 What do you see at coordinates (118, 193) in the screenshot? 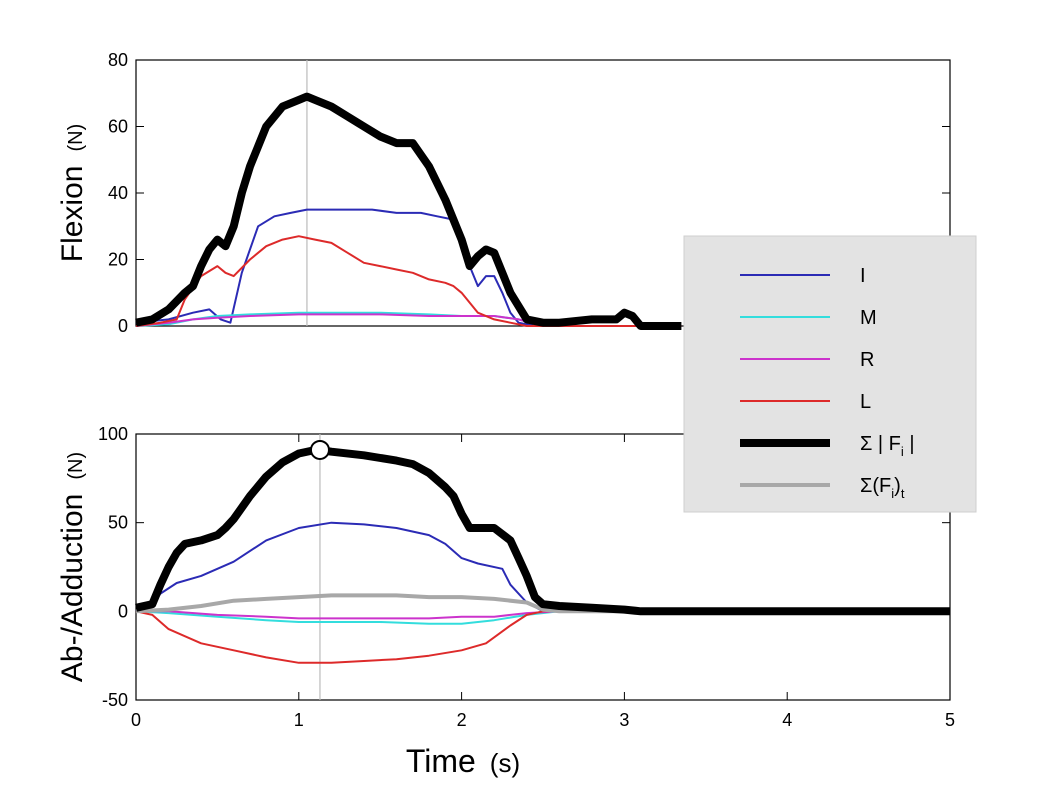
I see `y-tick-label: 40` at bounding box center [118, 193].